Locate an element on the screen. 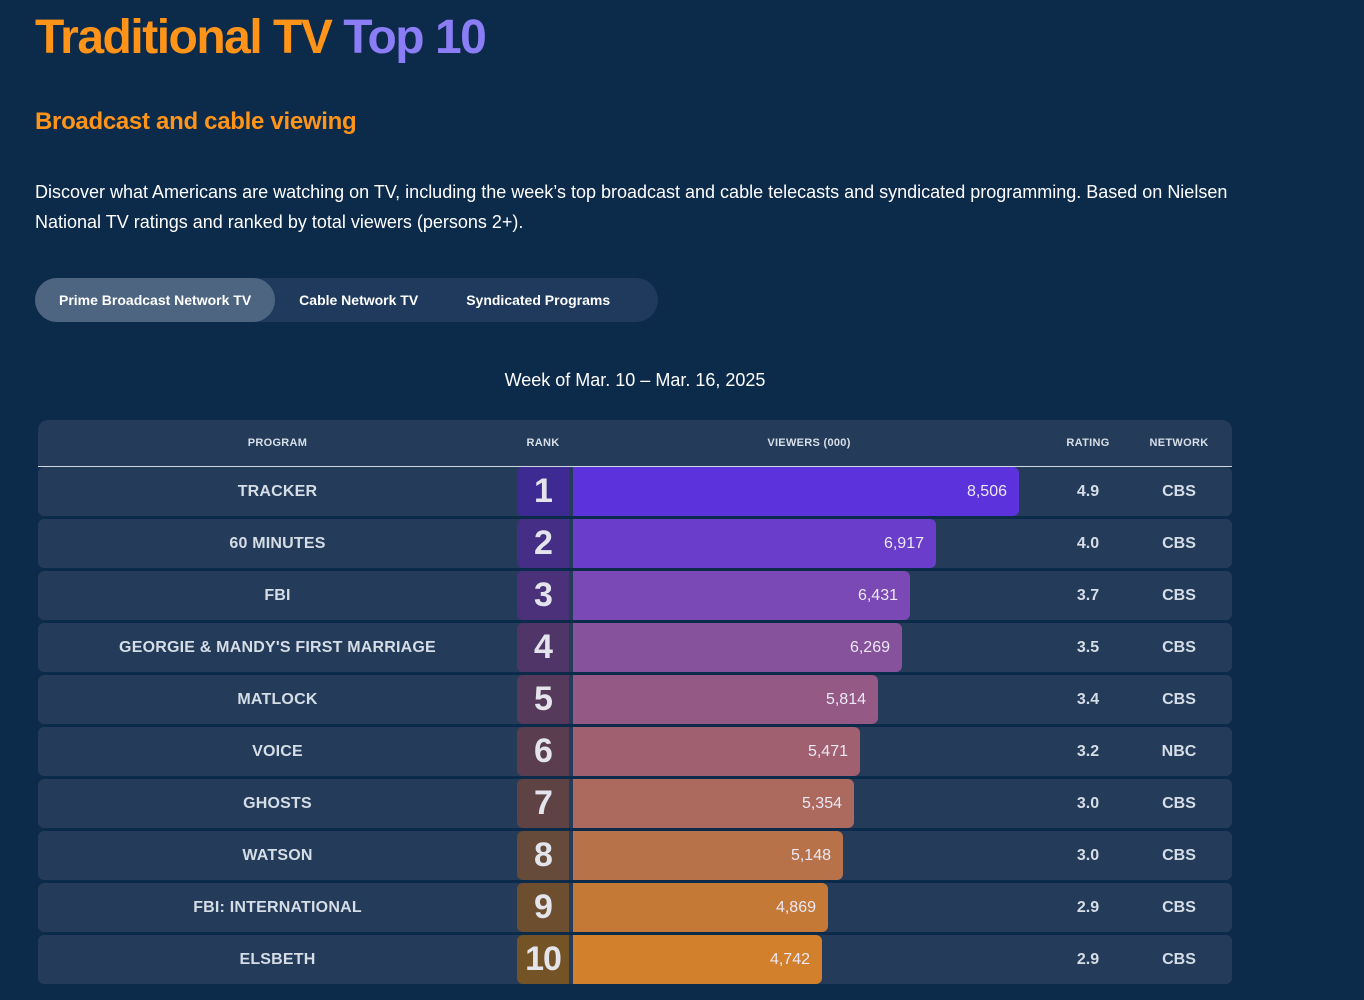  page-title: Traditional TV Top 10 is located at coordinates (261, 38).